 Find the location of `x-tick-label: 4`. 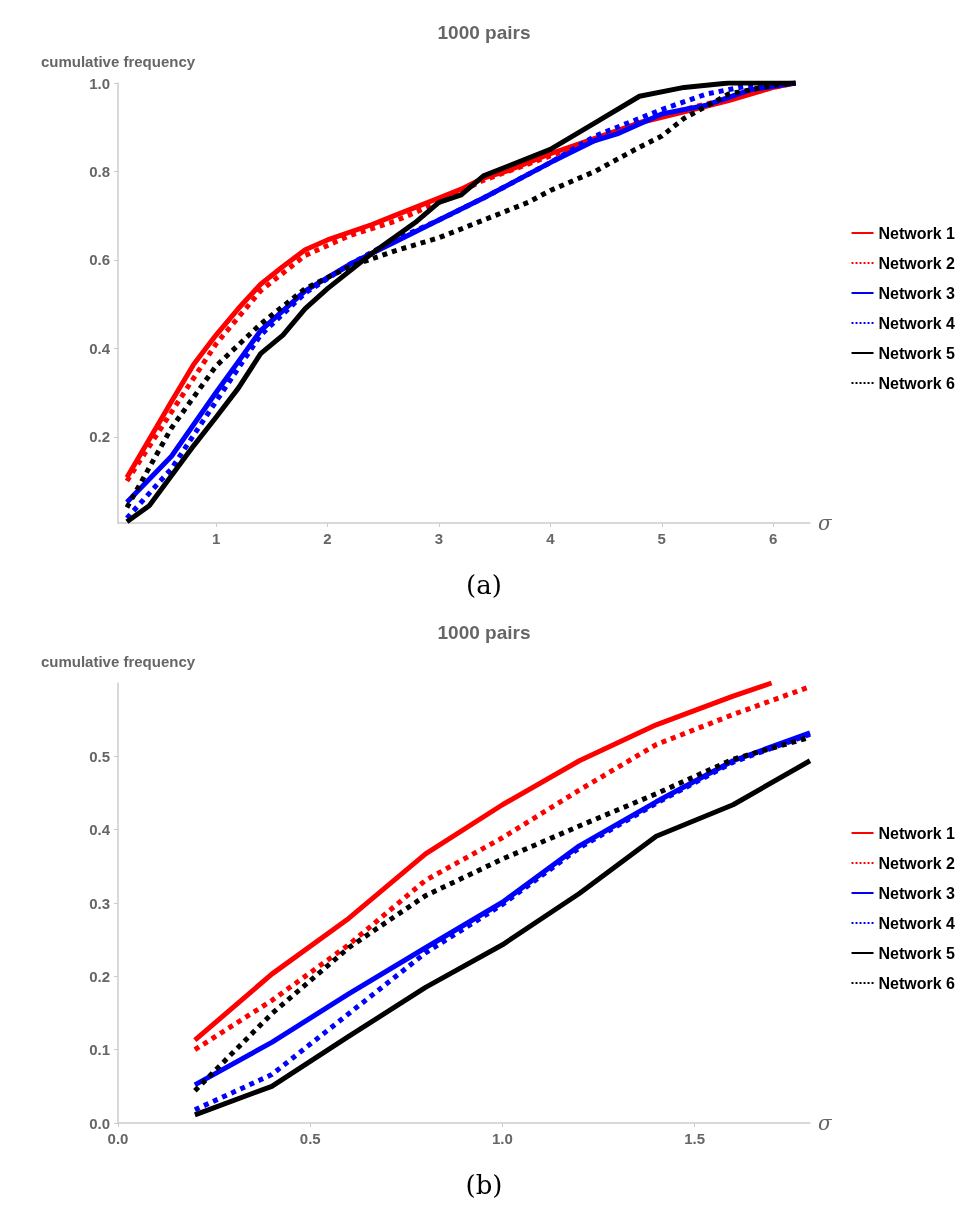

x-tick-label: 4 is located at coordinates (551, 538).